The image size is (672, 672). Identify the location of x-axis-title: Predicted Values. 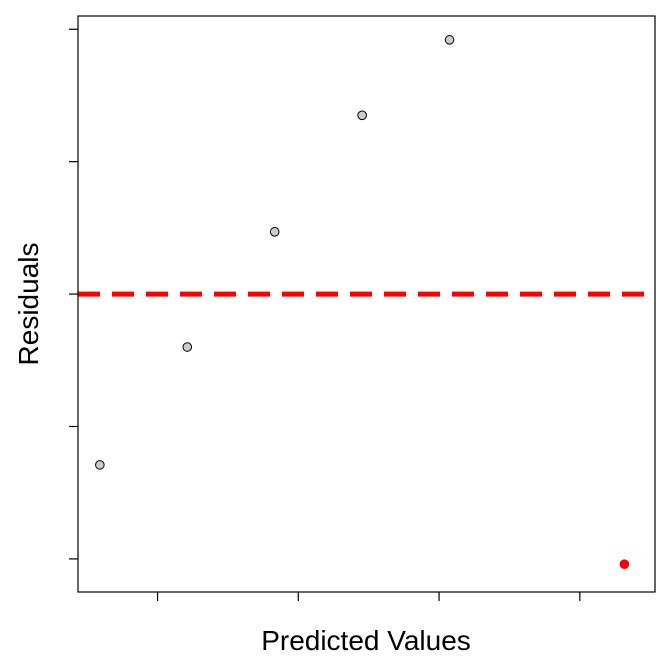
(366, 640).